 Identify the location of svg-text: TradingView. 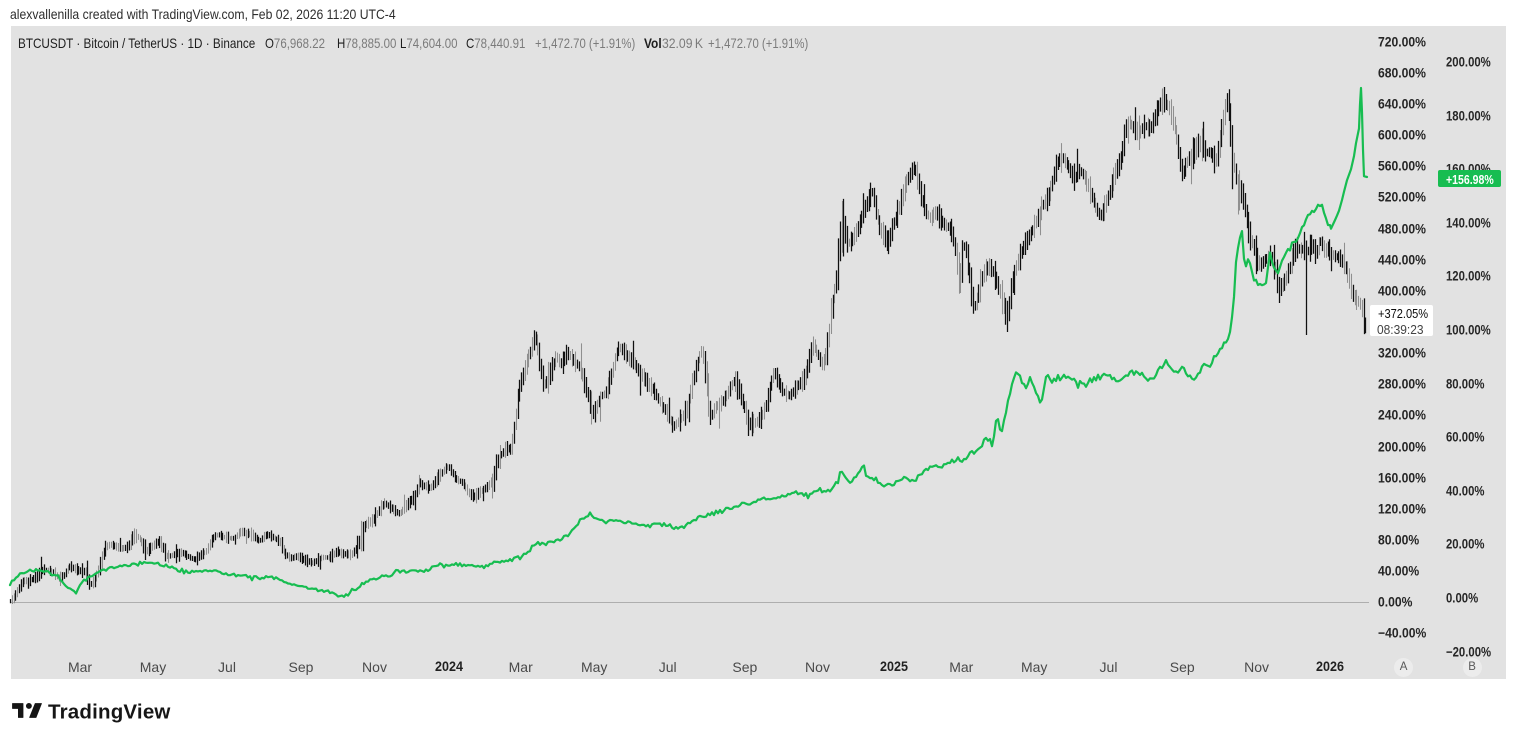
(109, 712).